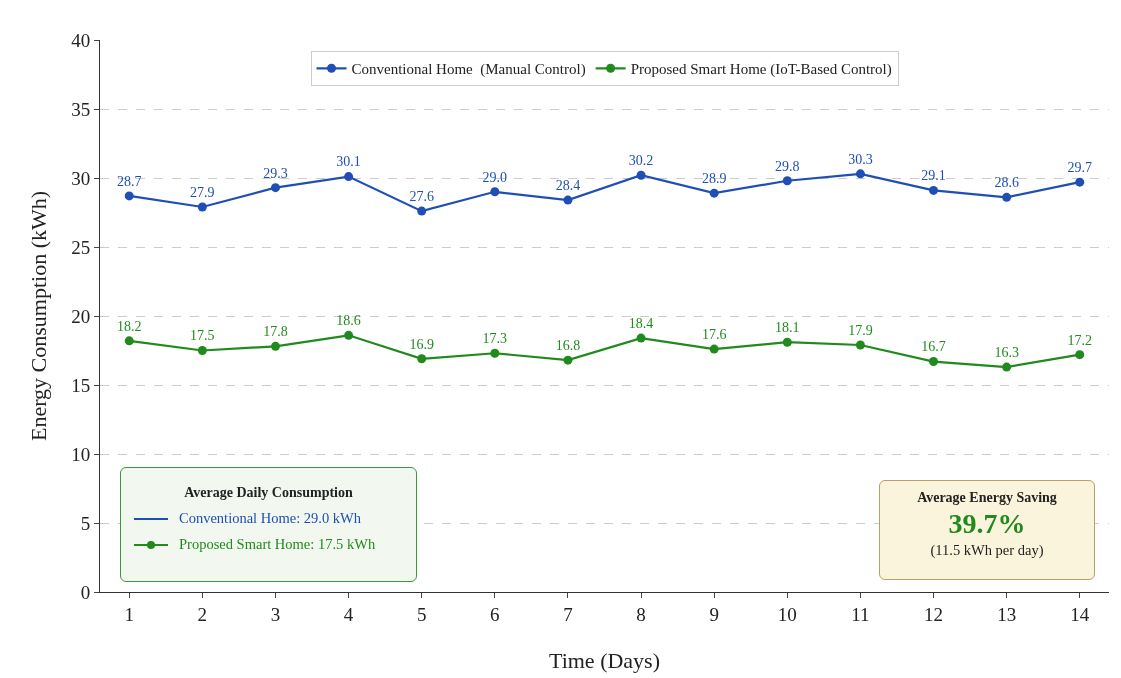  Describe the element at coordinates (348, 321) in the screenshot. I see `data-label: 18.6` at that location.